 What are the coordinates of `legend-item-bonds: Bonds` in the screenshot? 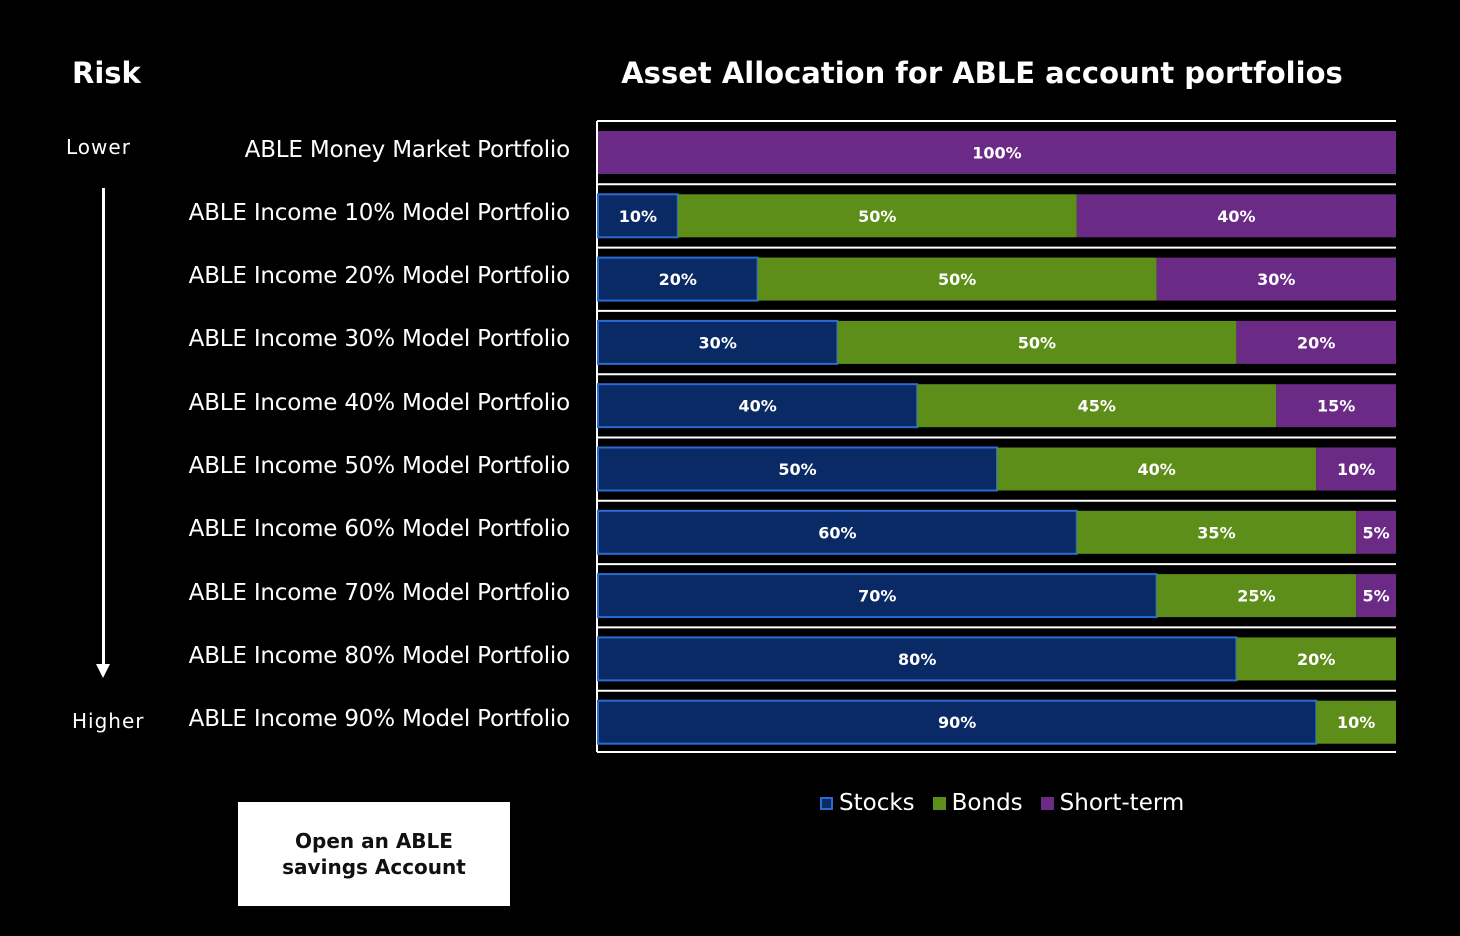 It's located at (977, 803).